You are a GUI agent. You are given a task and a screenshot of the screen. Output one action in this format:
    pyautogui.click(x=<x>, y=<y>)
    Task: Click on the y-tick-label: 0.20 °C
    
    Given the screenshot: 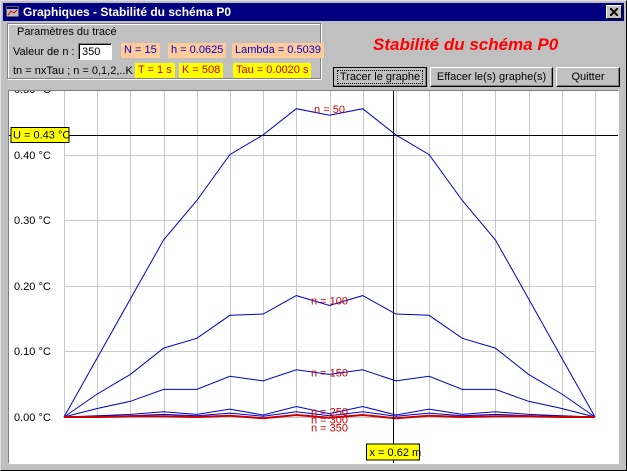 What is the action you would take?
    pyautogui.click(x=32, y=287)
    